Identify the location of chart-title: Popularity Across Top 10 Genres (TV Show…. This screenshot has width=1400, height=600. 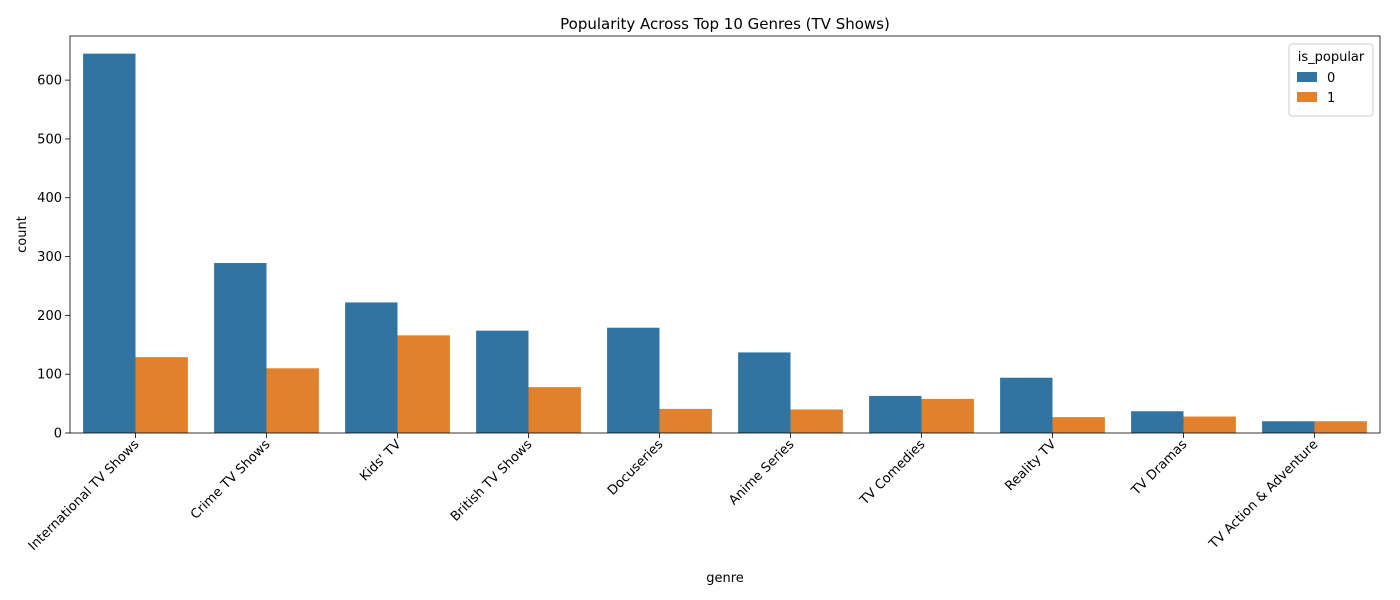
(725, 24).